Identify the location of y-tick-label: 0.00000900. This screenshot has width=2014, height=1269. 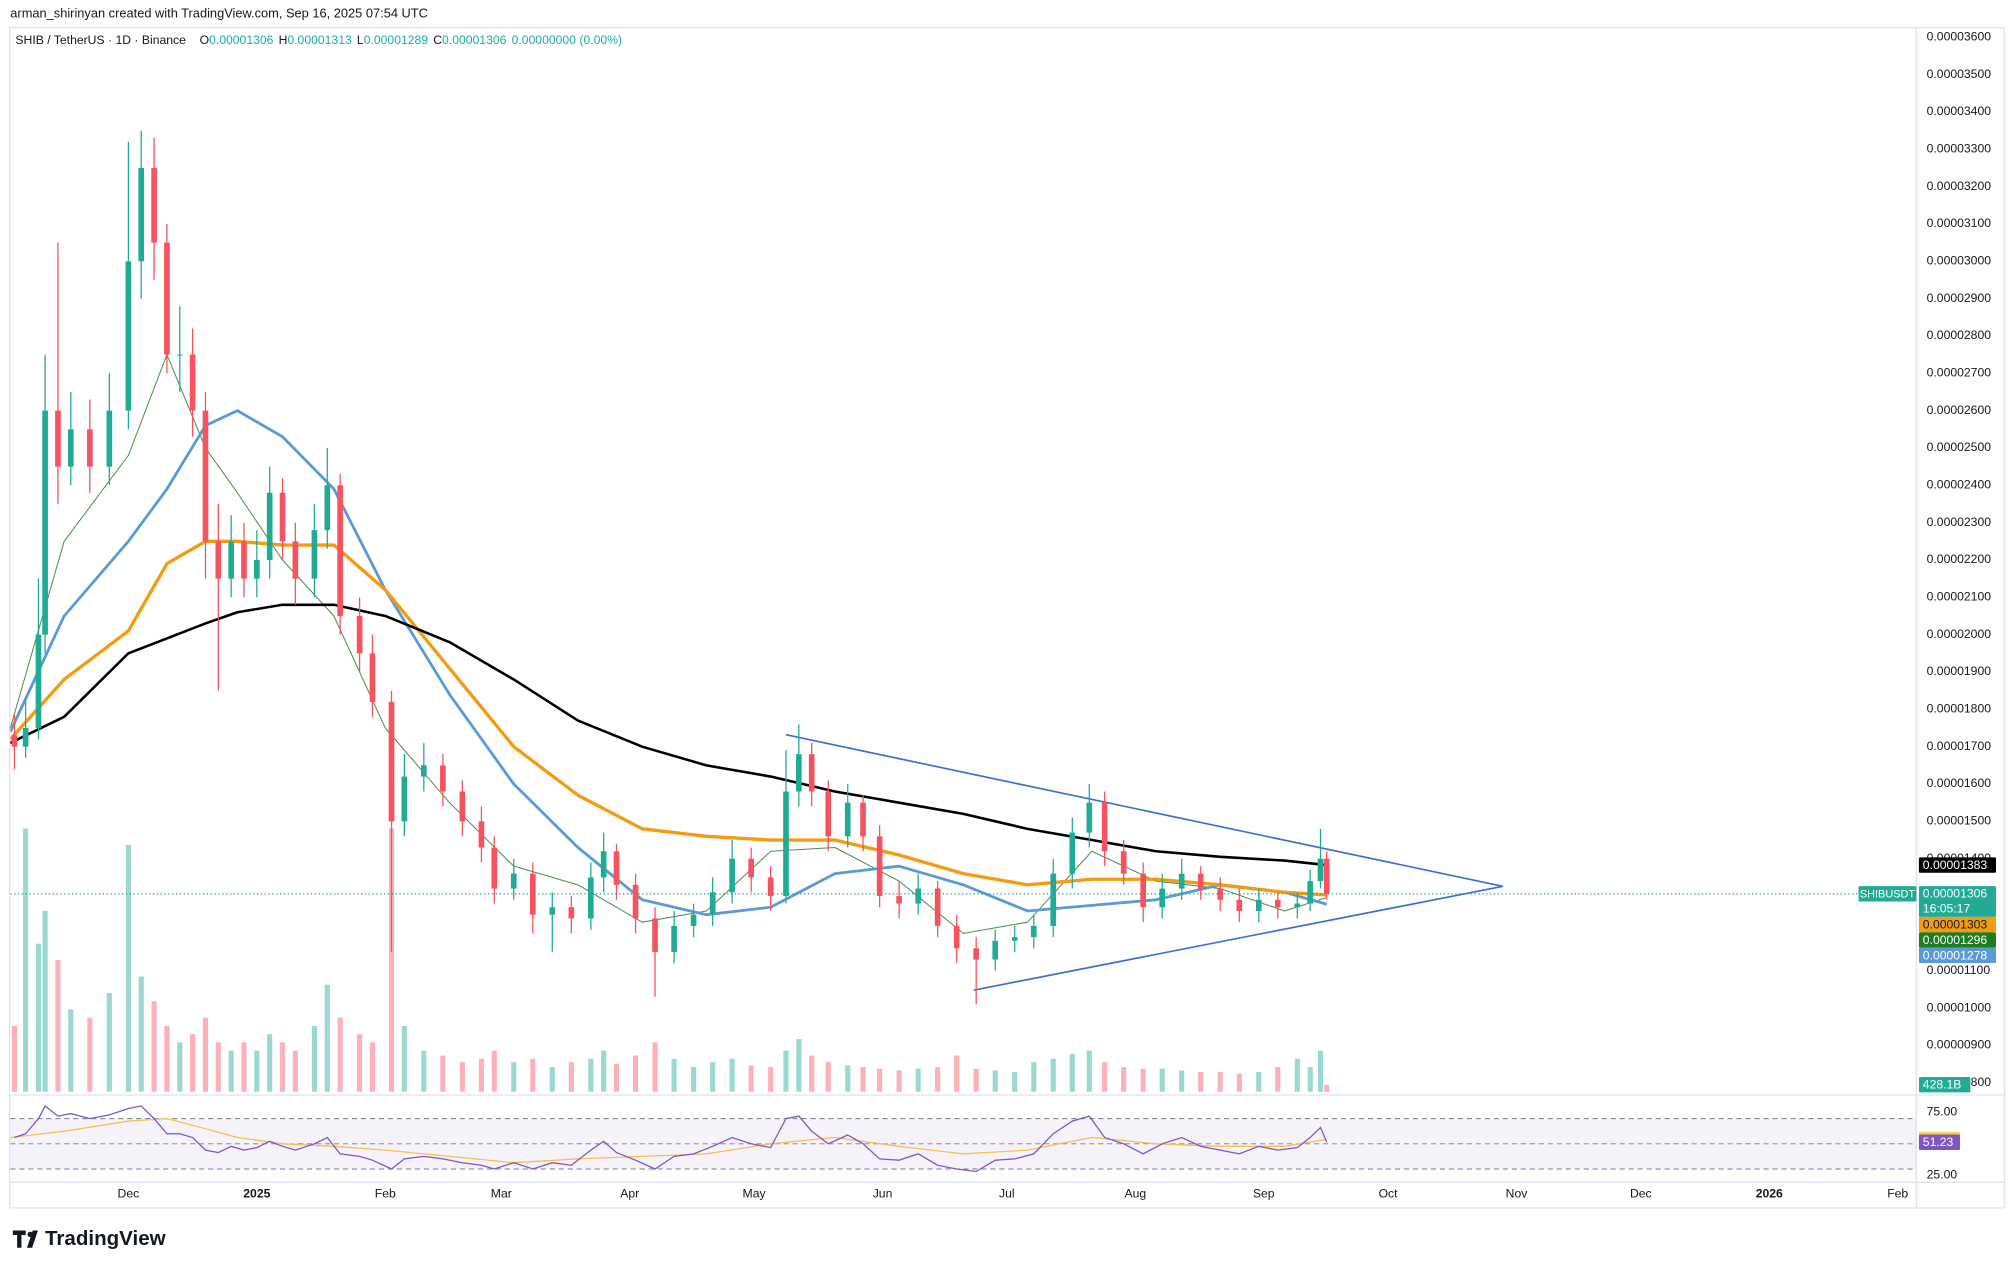
(1959, 1045).